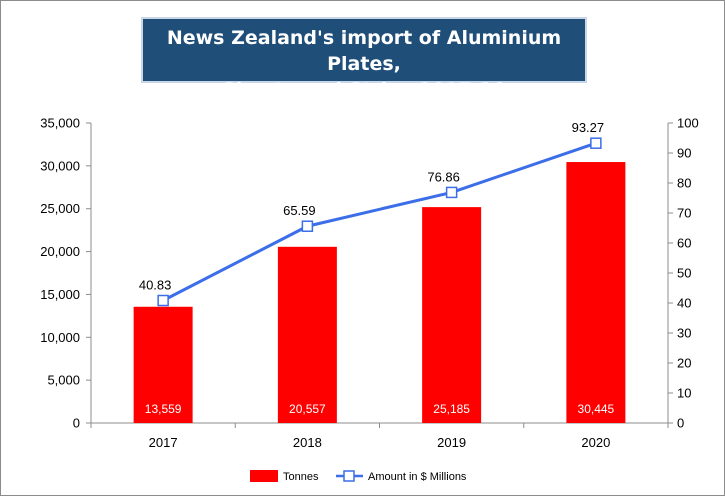 The image size is (725, 496). Describe the element at coordinates (63, 380) in the screenshot. I see `y-left-tick-label: 5,000` at that location.